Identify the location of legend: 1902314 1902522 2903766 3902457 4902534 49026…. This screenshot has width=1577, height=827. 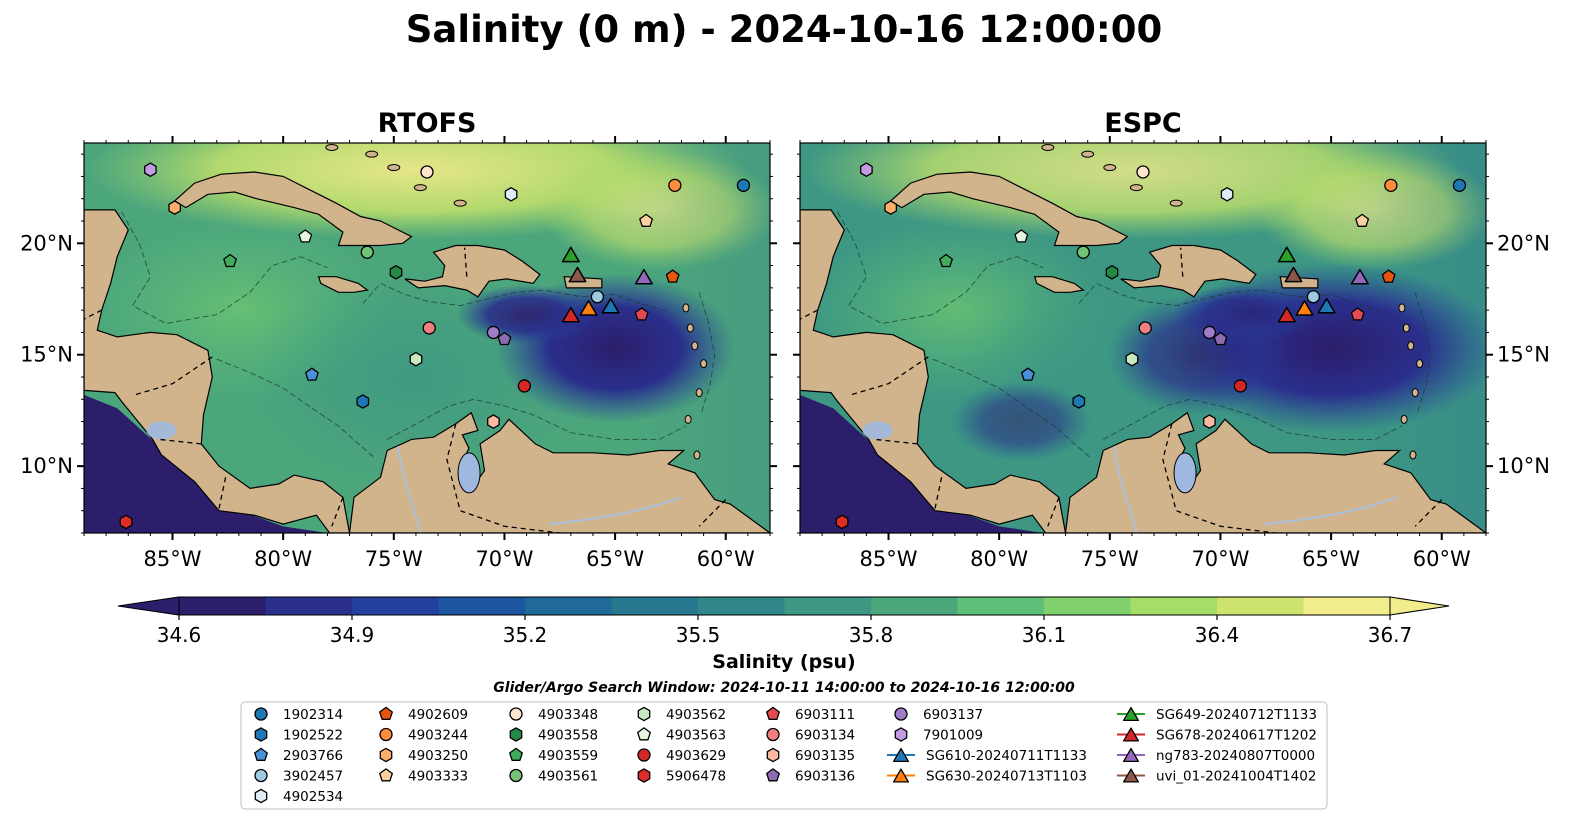
(784, 755).